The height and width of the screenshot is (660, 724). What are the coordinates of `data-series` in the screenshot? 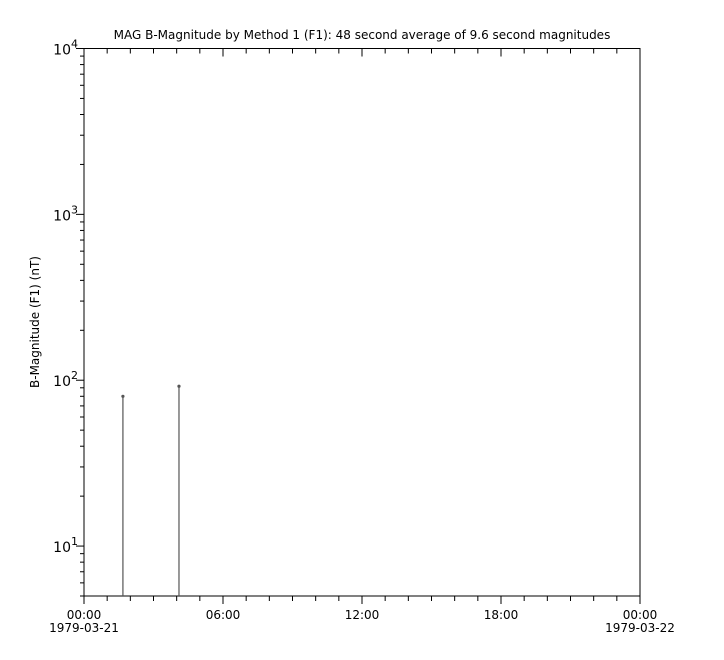 It's located at (151, 490).